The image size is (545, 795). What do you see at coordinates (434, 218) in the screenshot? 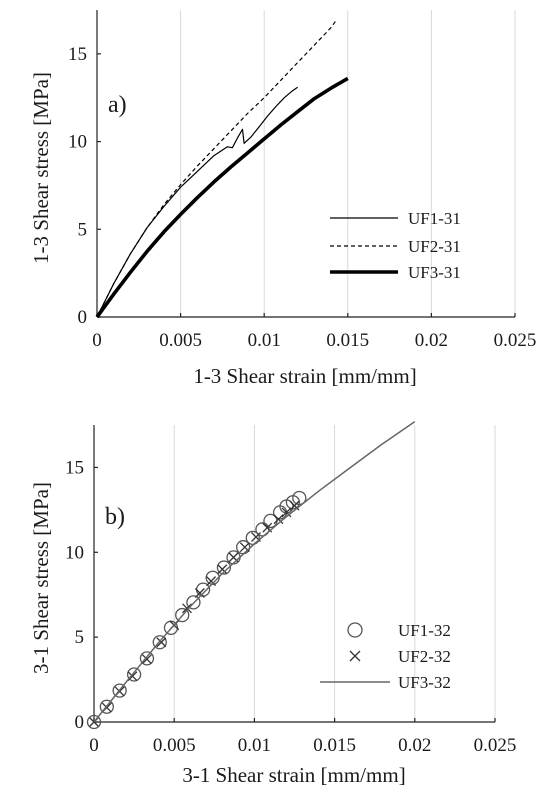
I see `legend-label-uf1-31: UF1-31` at bounding box center [434, 218].